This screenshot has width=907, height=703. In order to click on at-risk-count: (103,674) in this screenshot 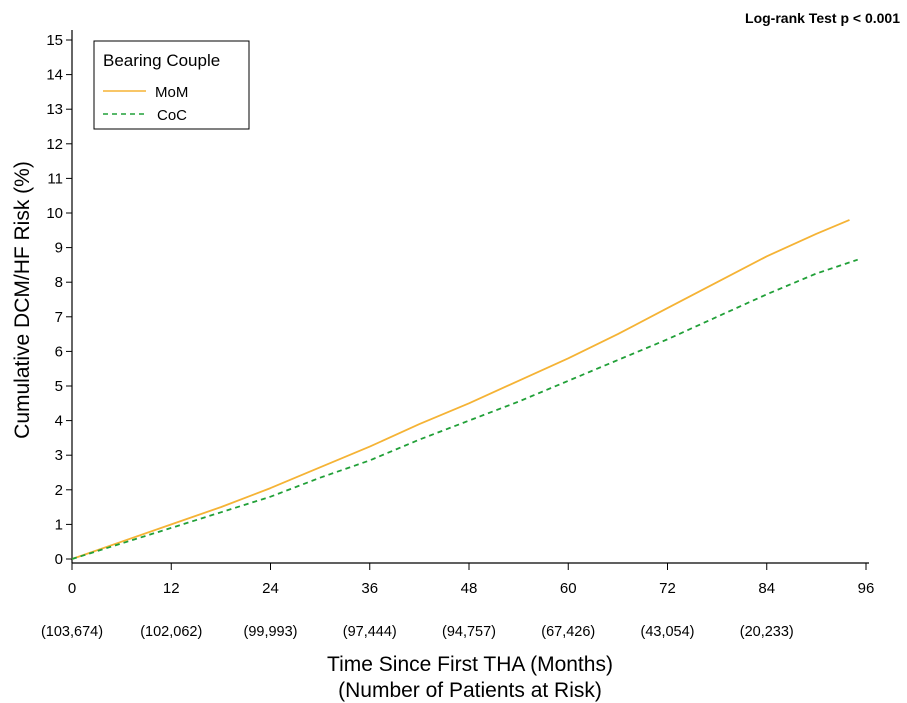, I will do `click(72, 632)`.